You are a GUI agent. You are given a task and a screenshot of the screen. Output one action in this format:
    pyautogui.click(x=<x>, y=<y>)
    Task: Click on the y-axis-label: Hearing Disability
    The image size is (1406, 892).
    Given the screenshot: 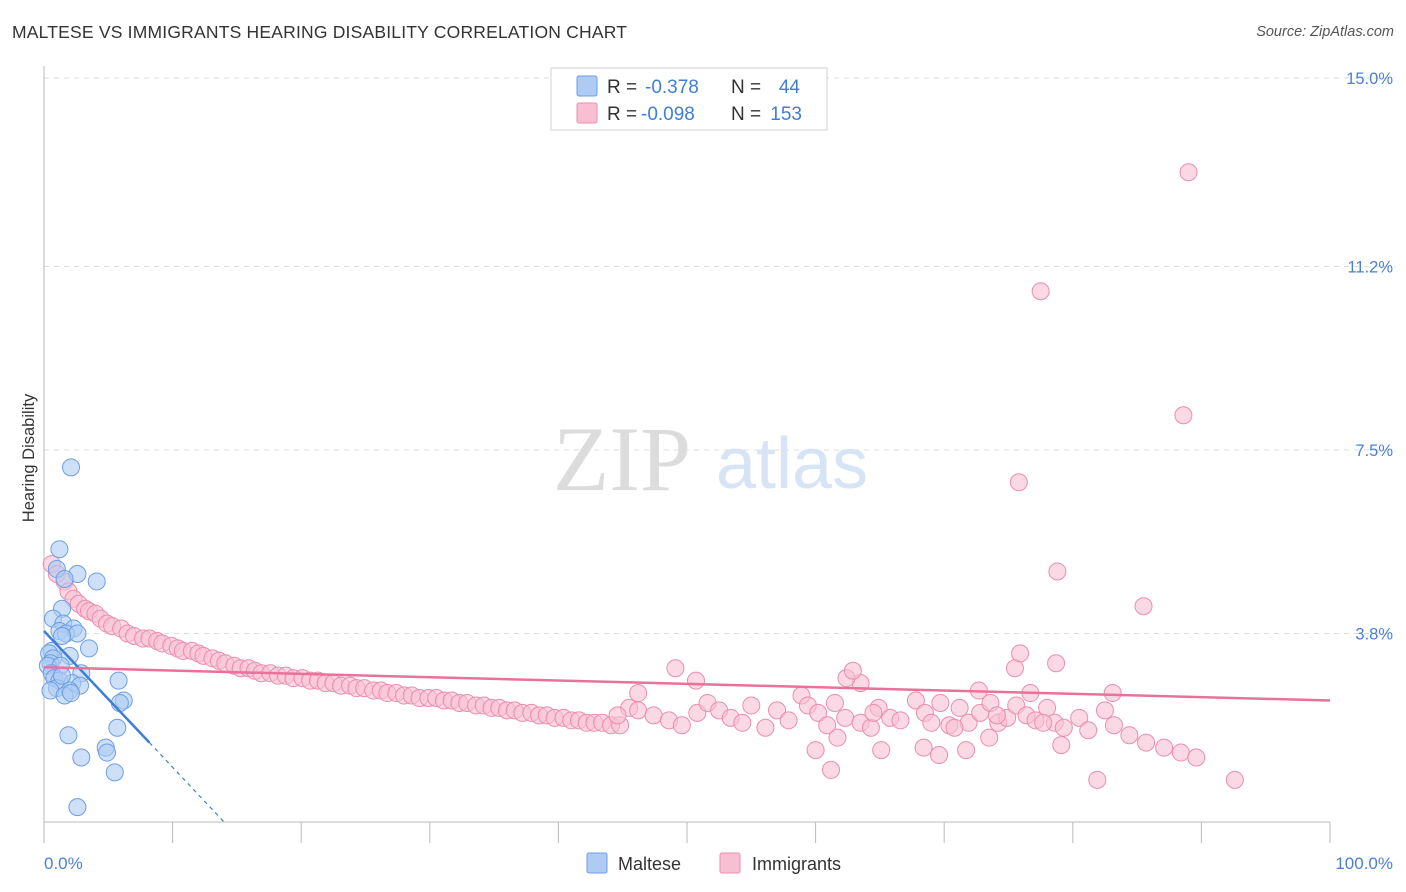 What is the action you would take?
    pyautogui.click(x=29, y=457)
    